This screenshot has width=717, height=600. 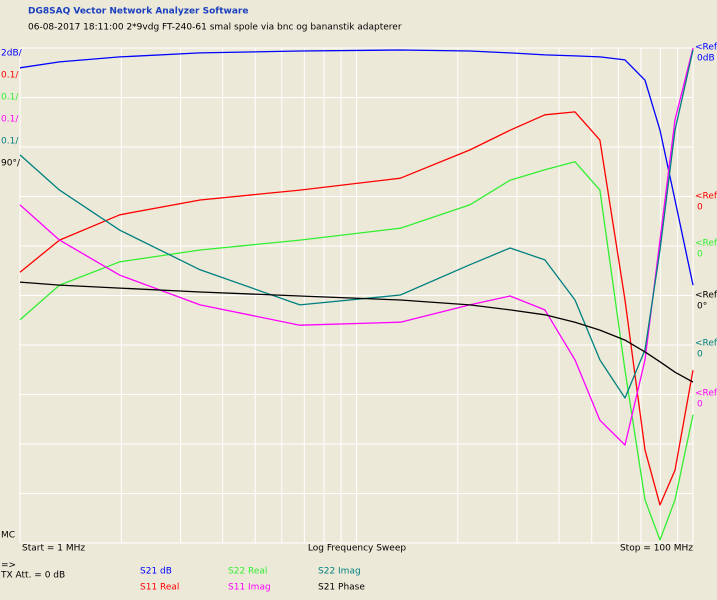 What do you see at coordinates (357, 549) in the screenshot?
I see `sweep-label: Log Frequency Sweep` at bounding box center [357, 549].